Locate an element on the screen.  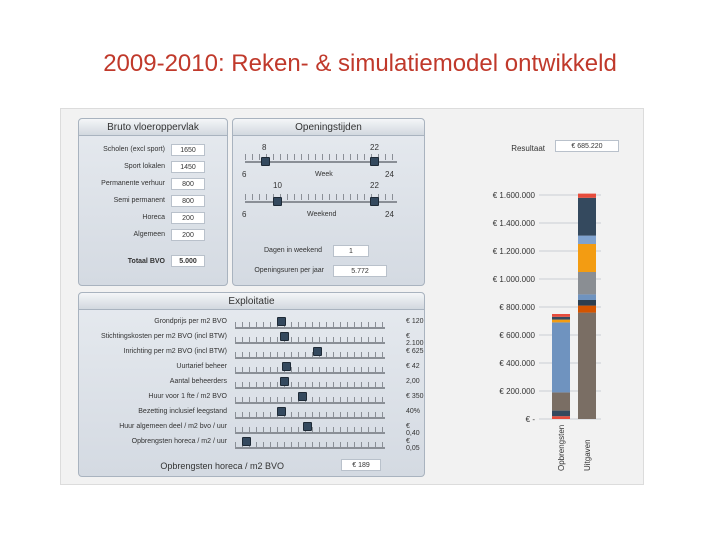
x-category-label: Uitgaven is located at coordinates (587, 455).